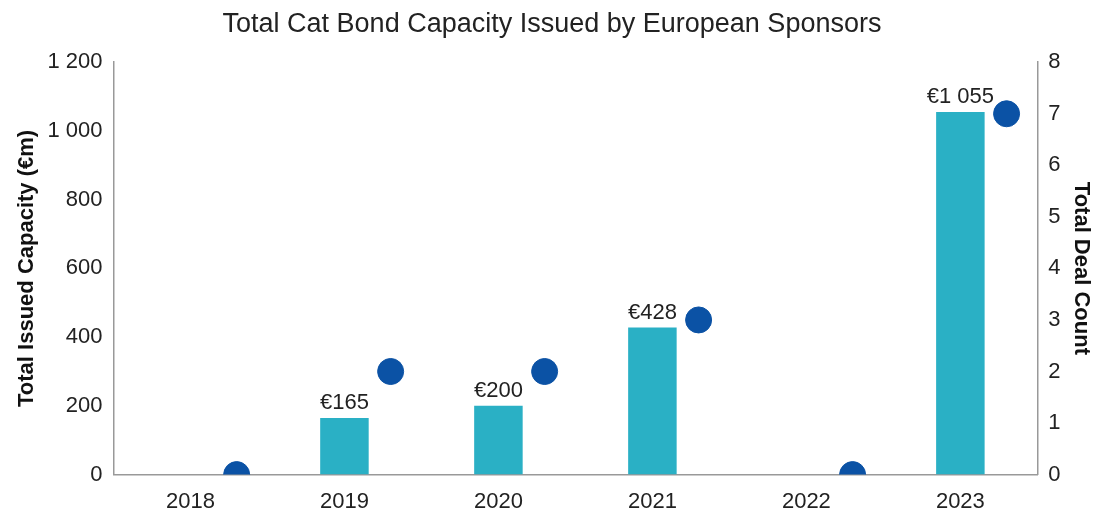  I want to click on y-tick-label: 200, so click(84, 404).